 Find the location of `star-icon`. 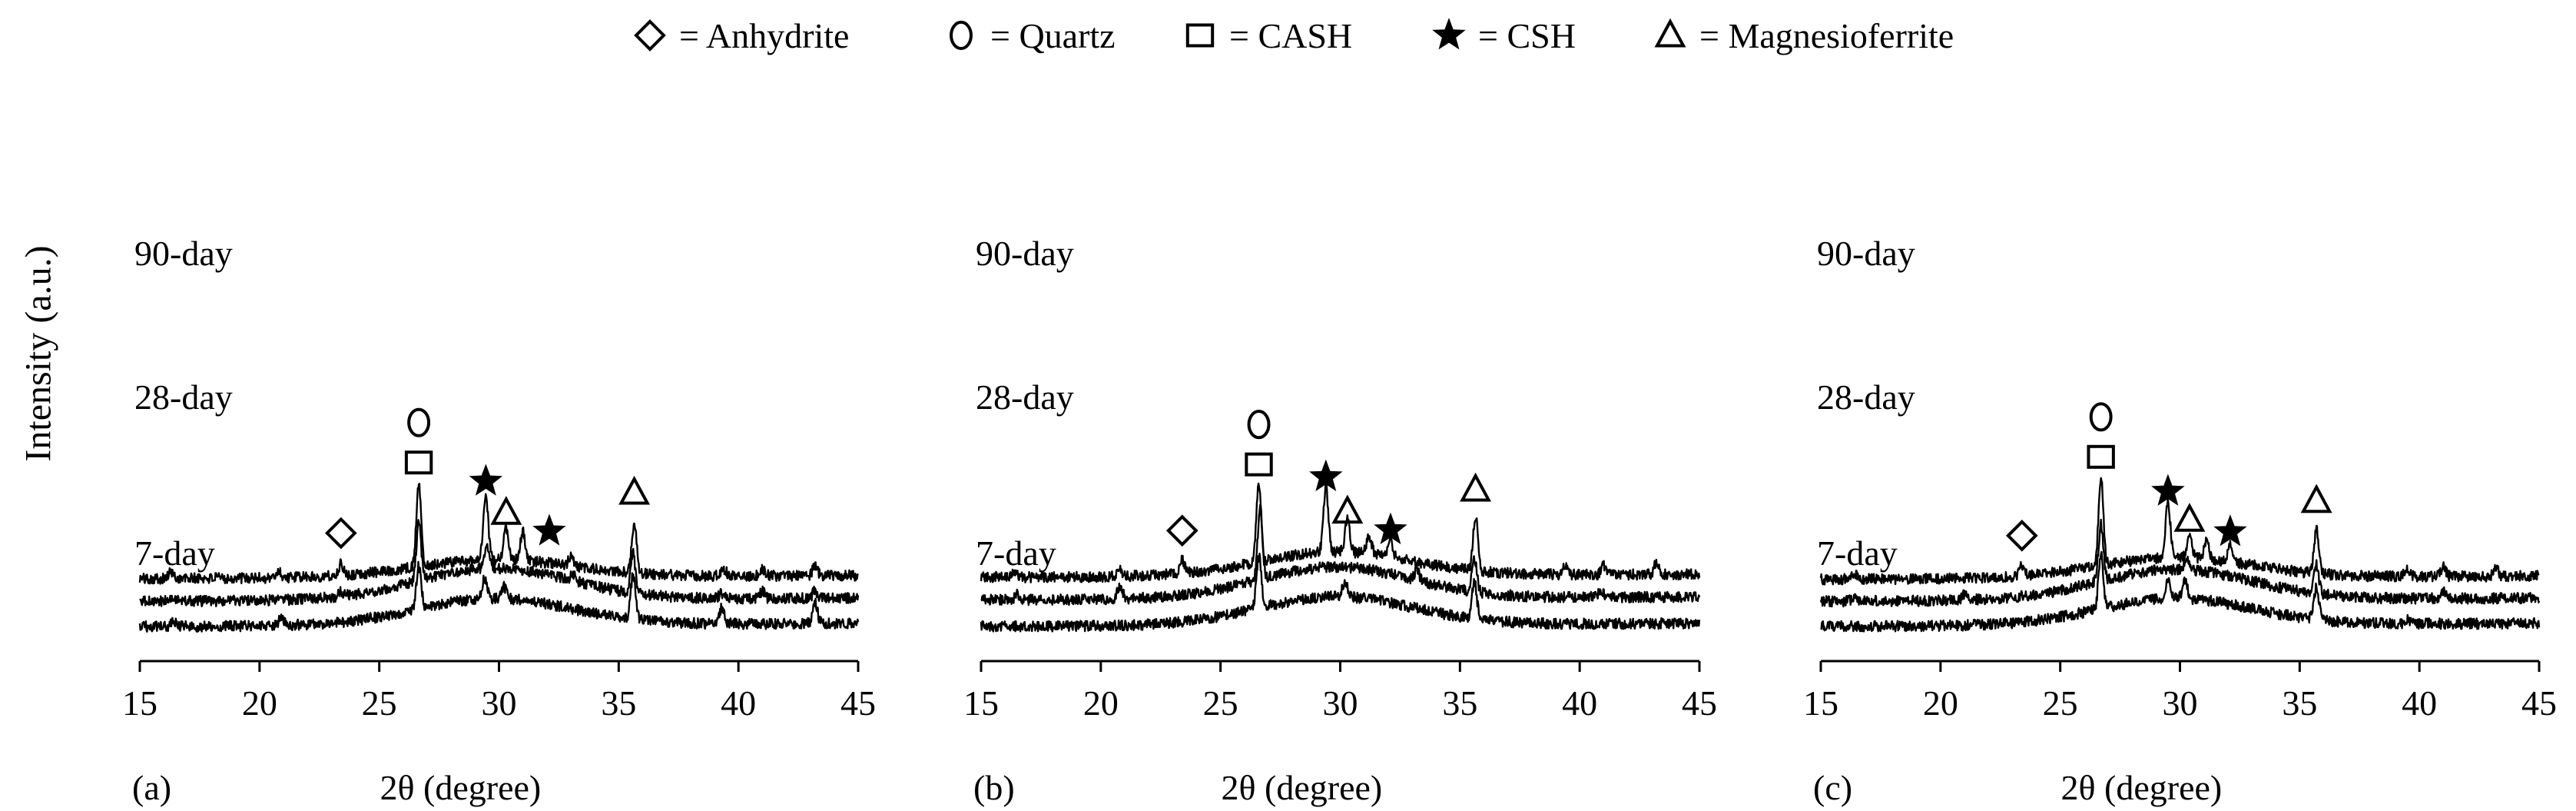

star-icon is located at coordinates (1449, 34).